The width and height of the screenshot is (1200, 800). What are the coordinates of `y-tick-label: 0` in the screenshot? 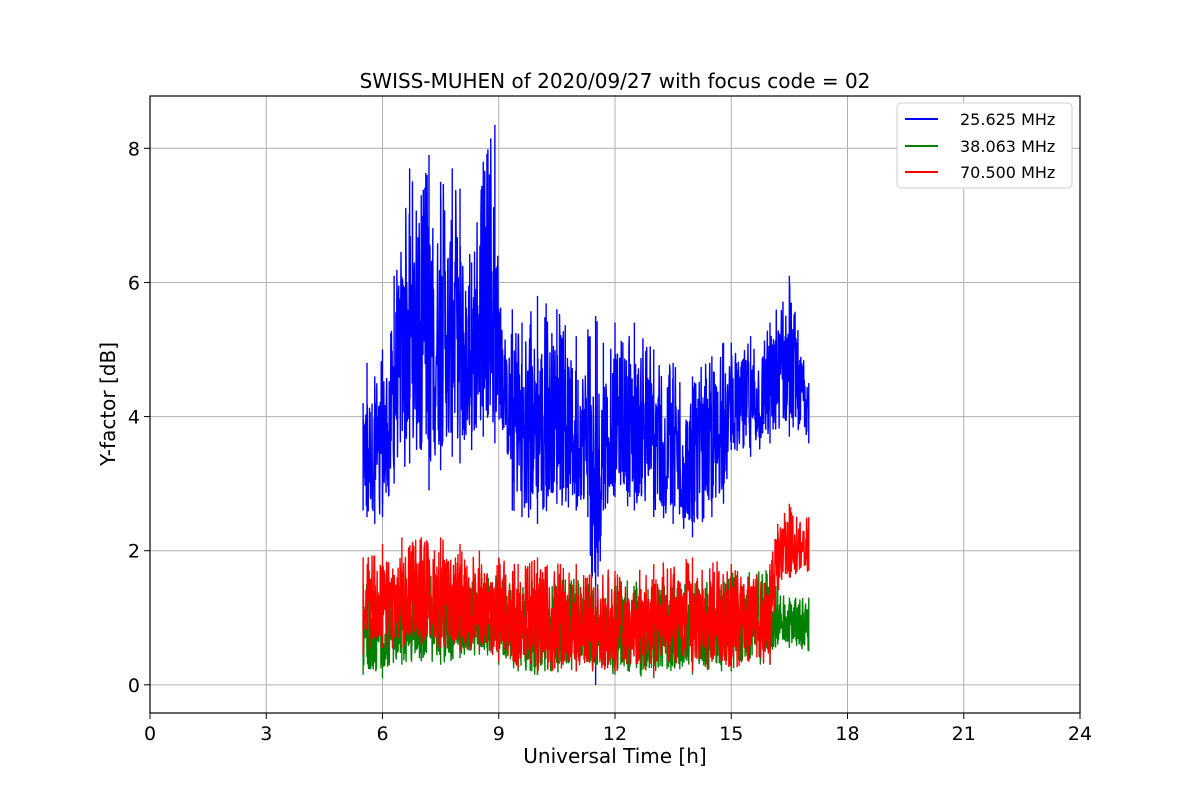 It's located at (134, 686).